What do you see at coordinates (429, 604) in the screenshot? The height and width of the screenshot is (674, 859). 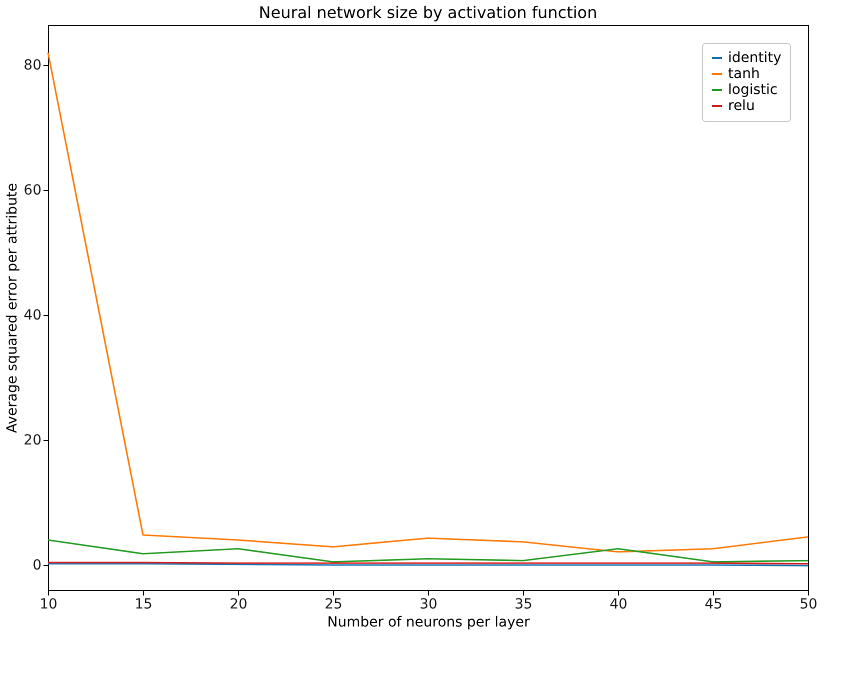 I see `x-tick-label: 30` at bounding box center [429, 604].